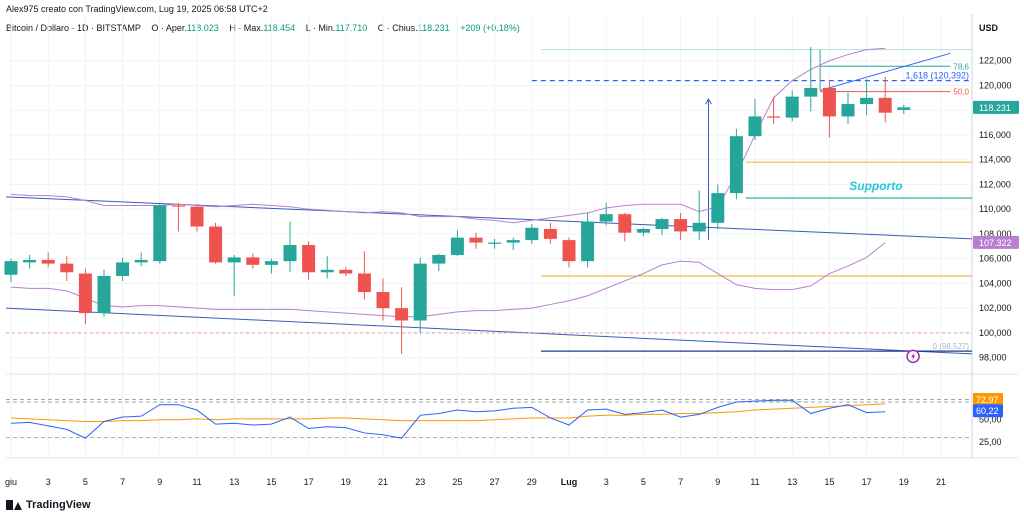  What do you see at coordinates (495, 482) in the screenshot?
I see `date-tick-label: 27` at bounding box center [495, 482].